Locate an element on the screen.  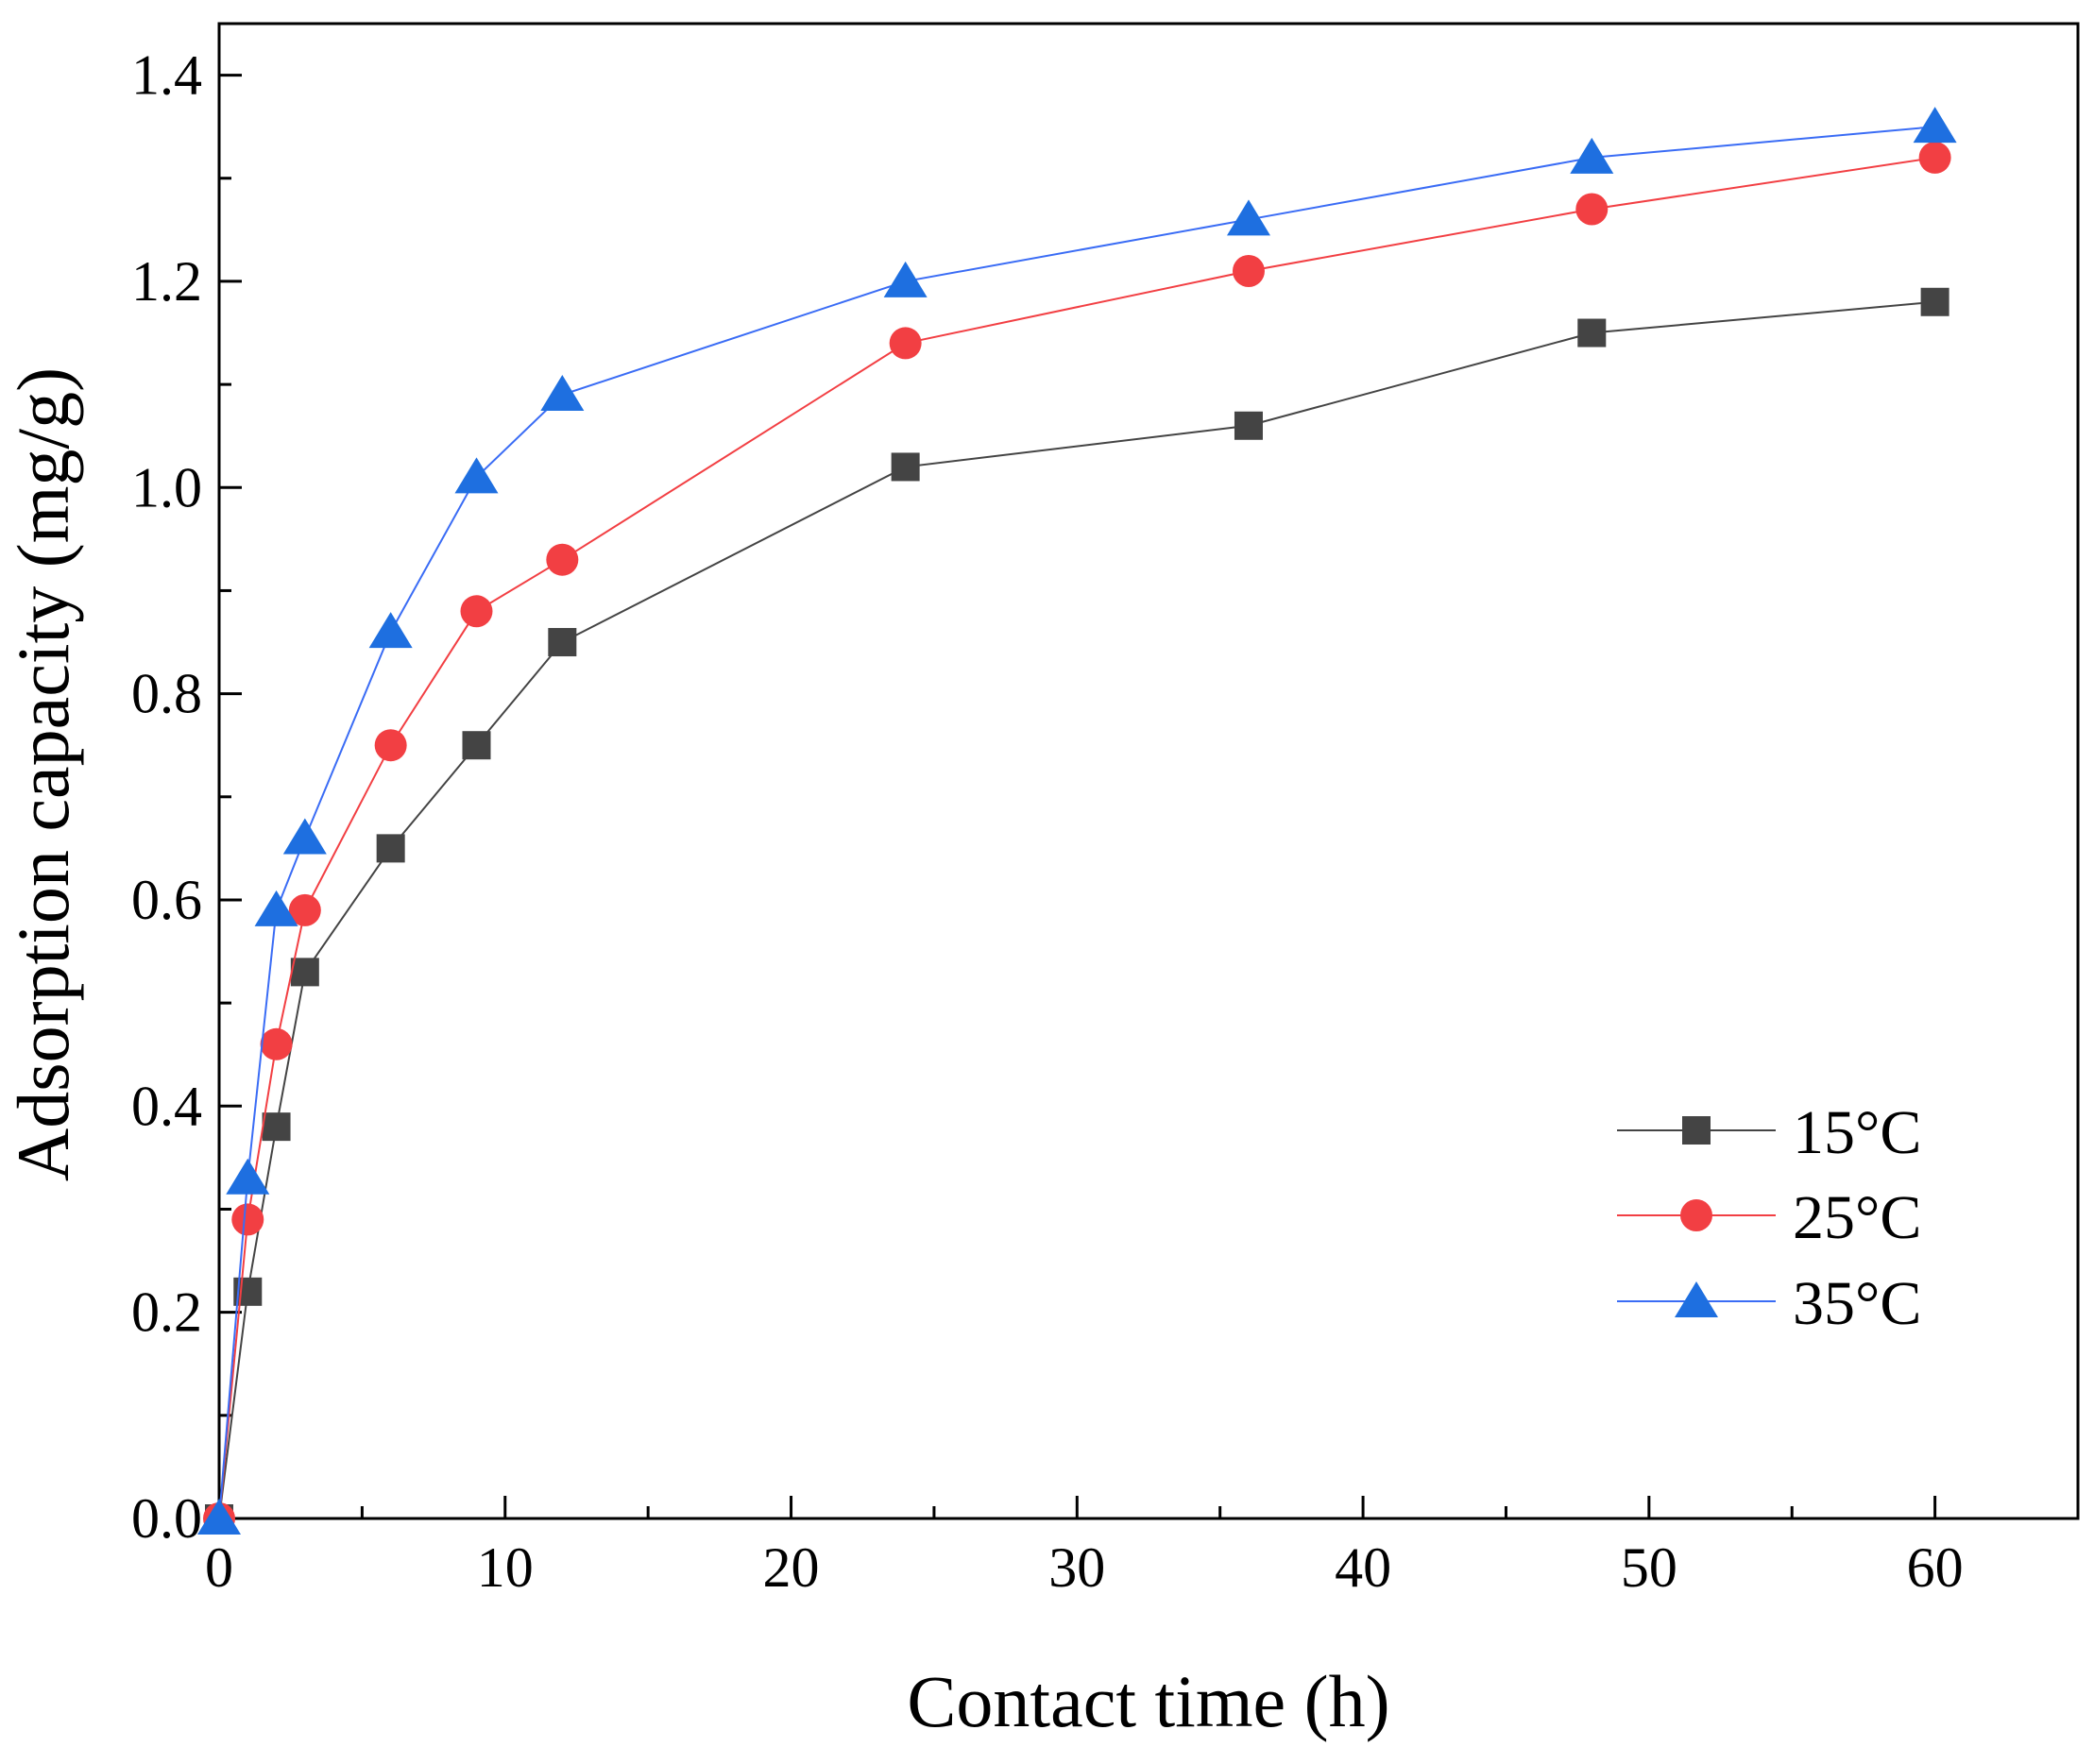
legend-item: 25°C is located at coordinates (1769, 1217).